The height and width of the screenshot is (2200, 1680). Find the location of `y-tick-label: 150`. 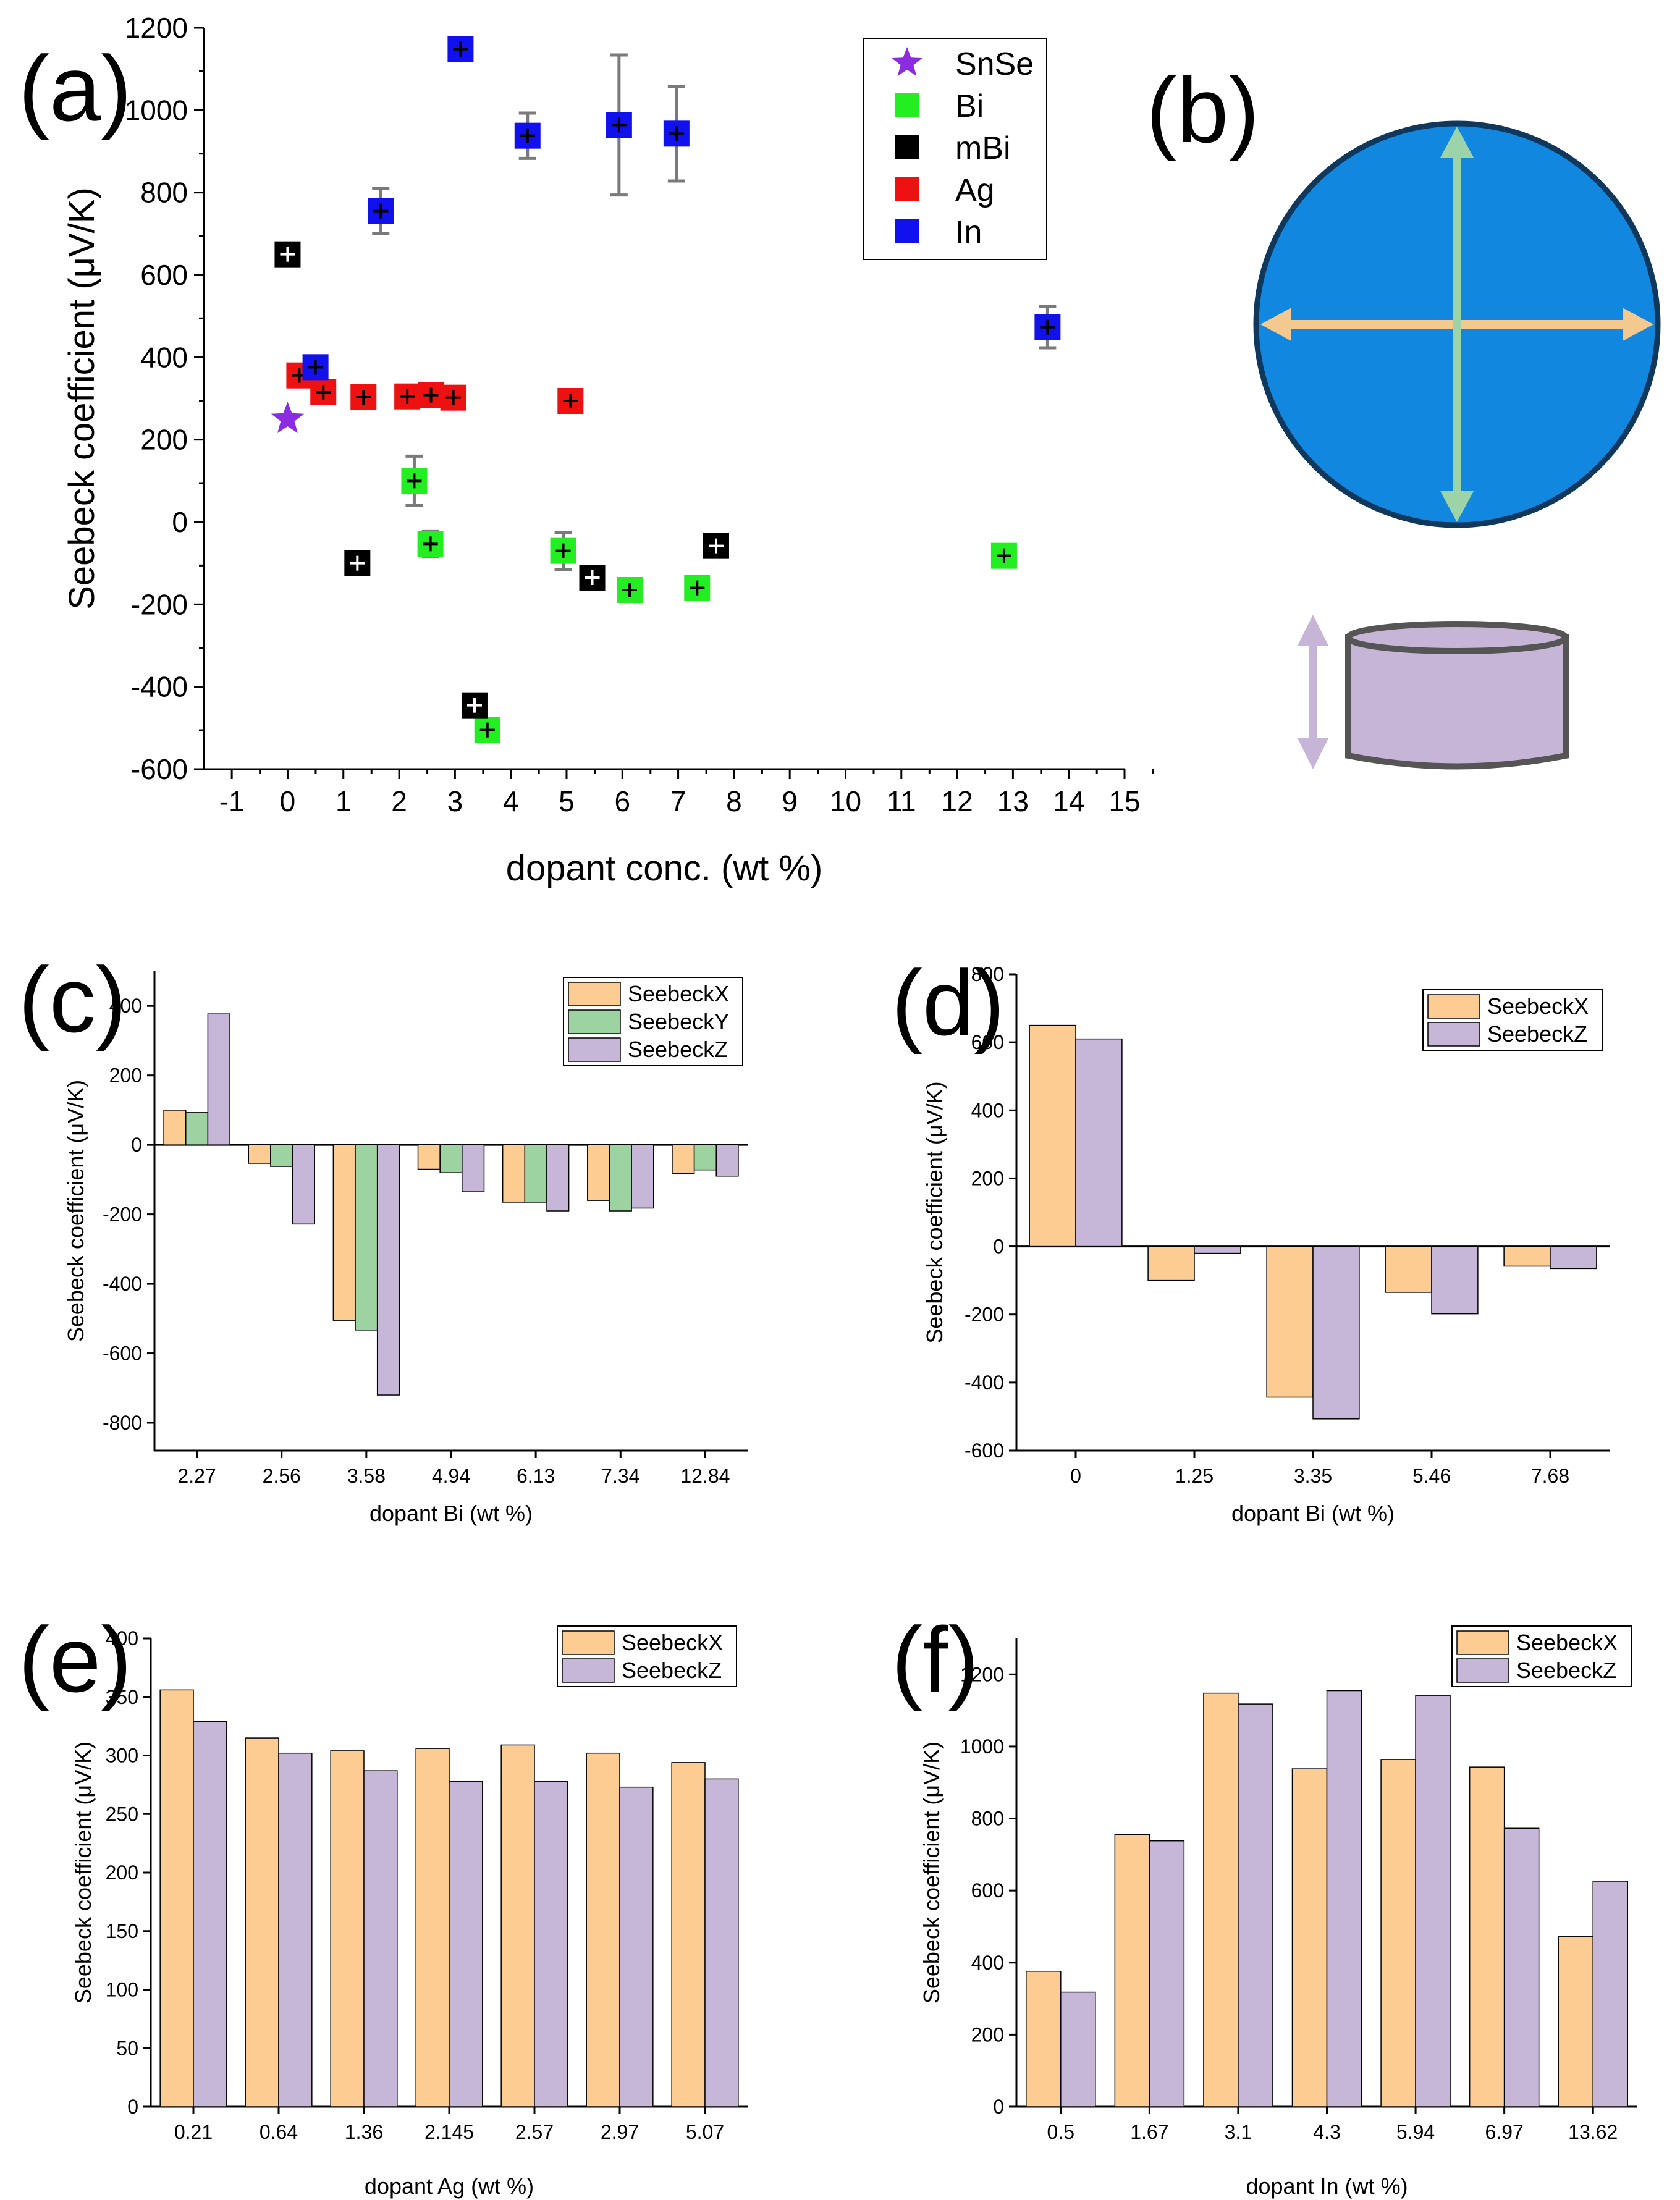

y-tick-label: 150 is located at coordinates (122, 1931).